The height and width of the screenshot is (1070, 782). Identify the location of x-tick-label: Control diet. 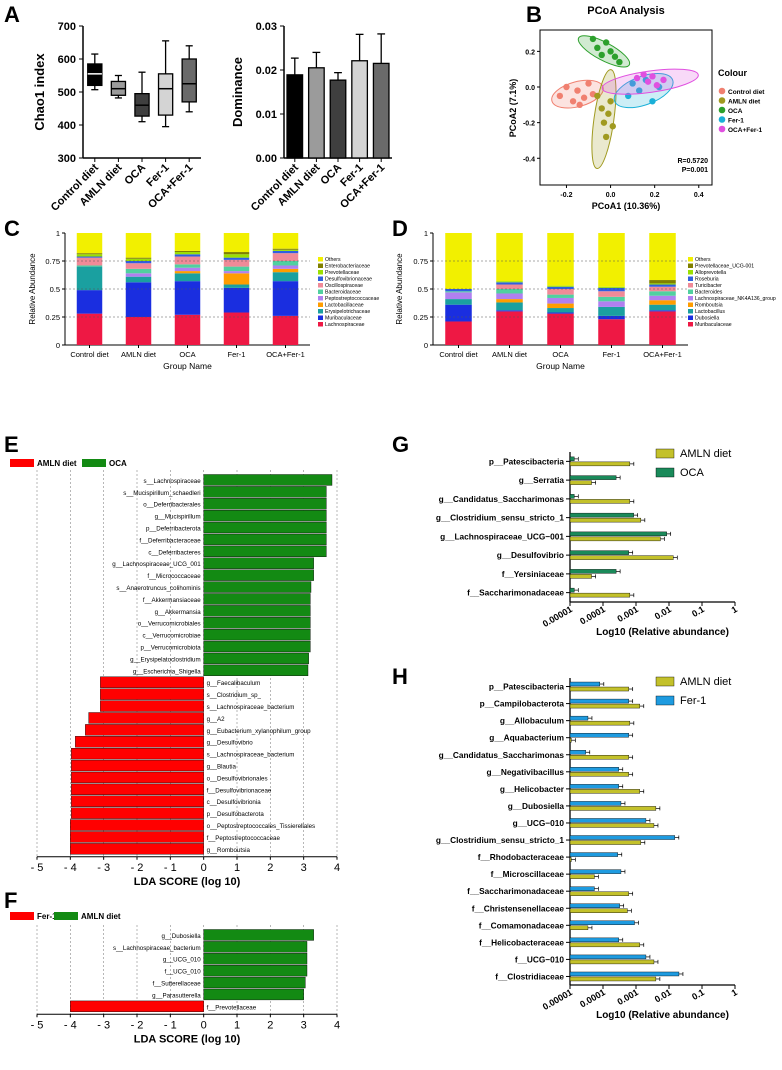
(458, 354).